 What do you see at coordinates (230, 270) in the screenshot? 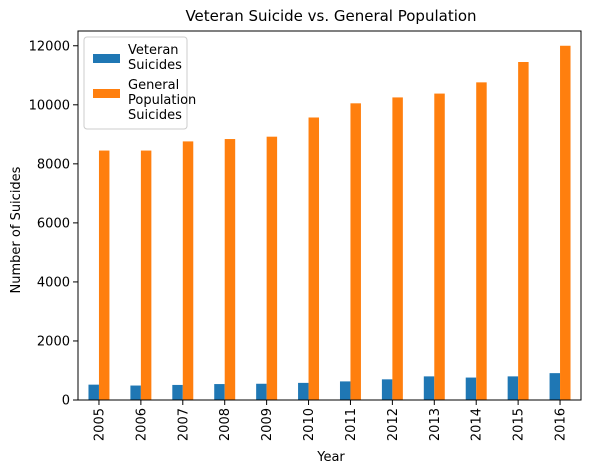
I see `bar-general-2008` at bounding box center [230, 270].